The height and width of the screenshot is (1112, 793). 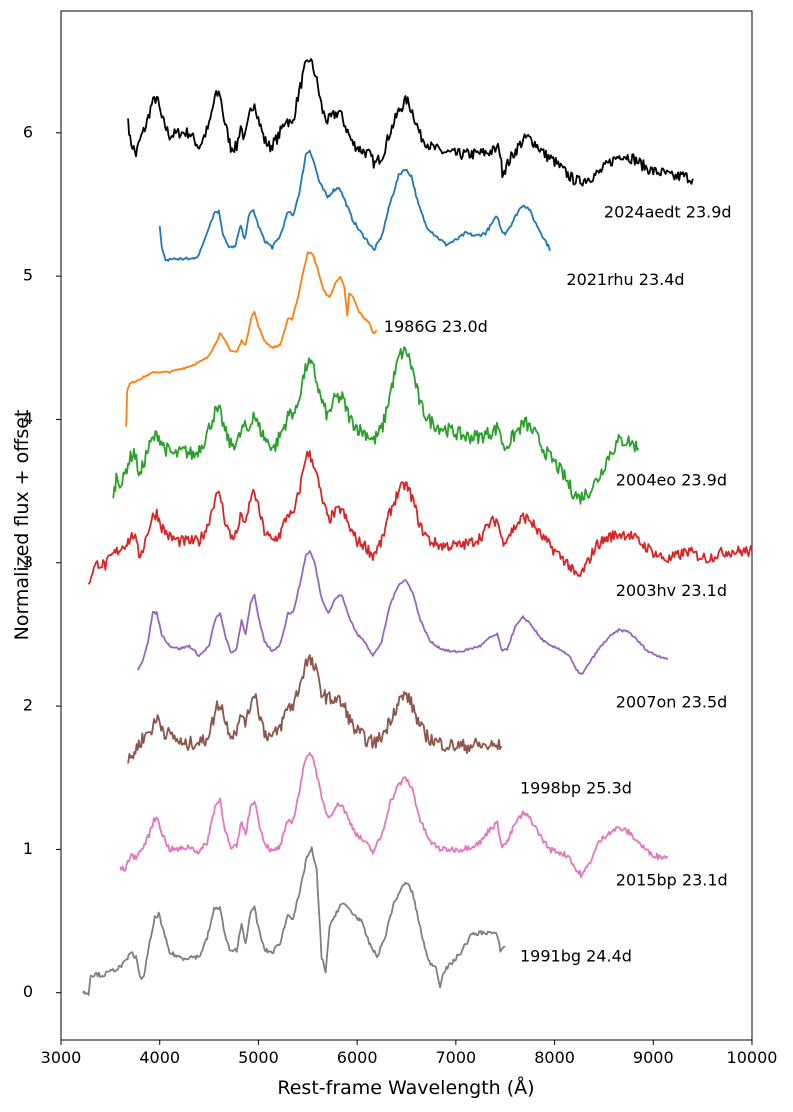 What do you see at coordinates (28, 705) in the screenshot?
I see `y-tick-label: 2` at bounding box center [28, 705].